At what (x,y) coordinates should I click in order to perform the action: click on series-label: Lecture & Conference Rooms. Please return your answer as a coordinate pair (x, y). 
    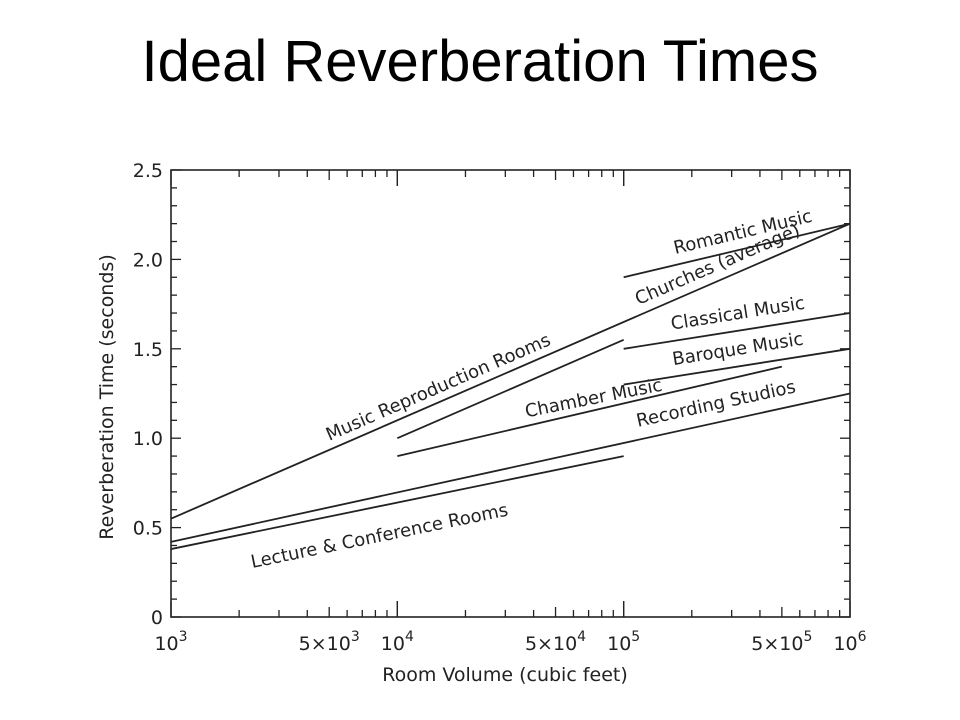
    Looking at the image, I should click on (379, 536).